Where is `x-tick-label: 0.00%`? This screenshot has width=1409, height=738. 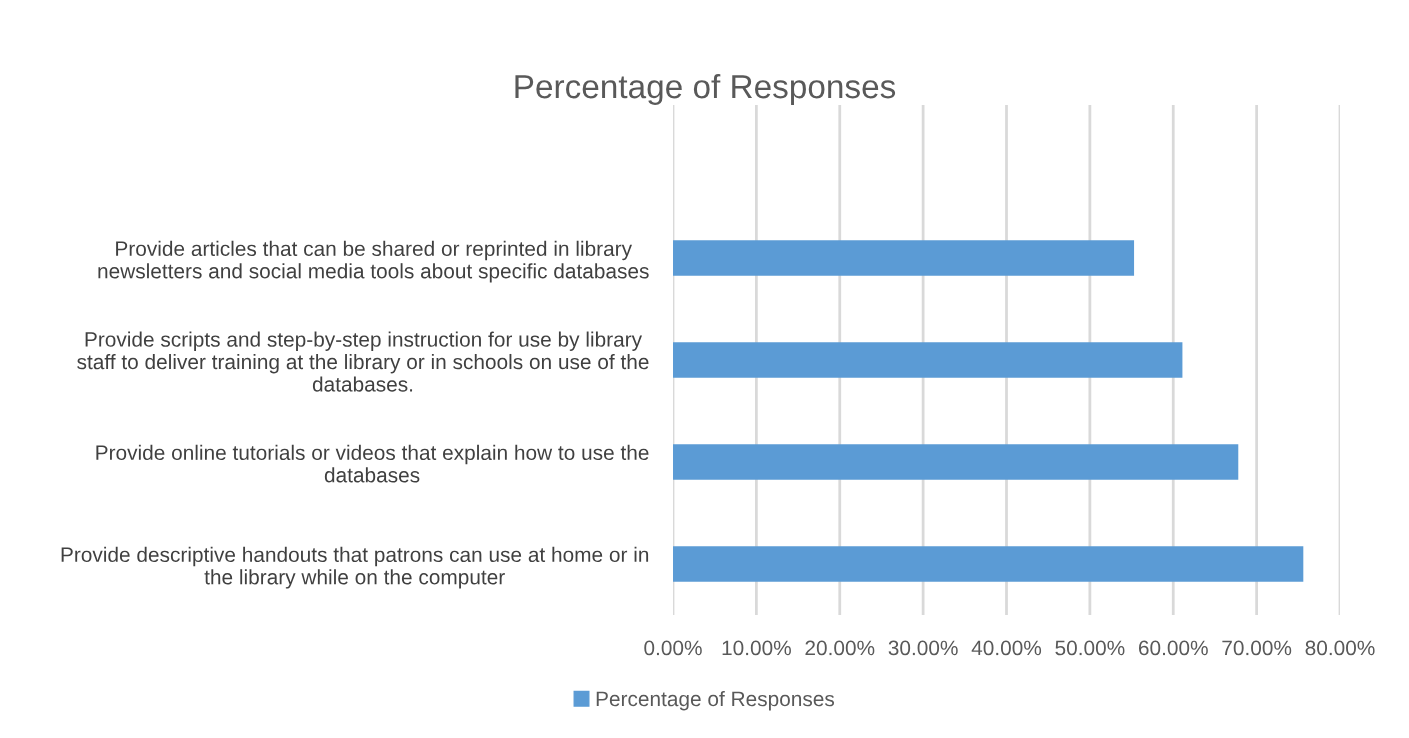 x-tick-label: 0.00% is located at coordinates (673, 648).